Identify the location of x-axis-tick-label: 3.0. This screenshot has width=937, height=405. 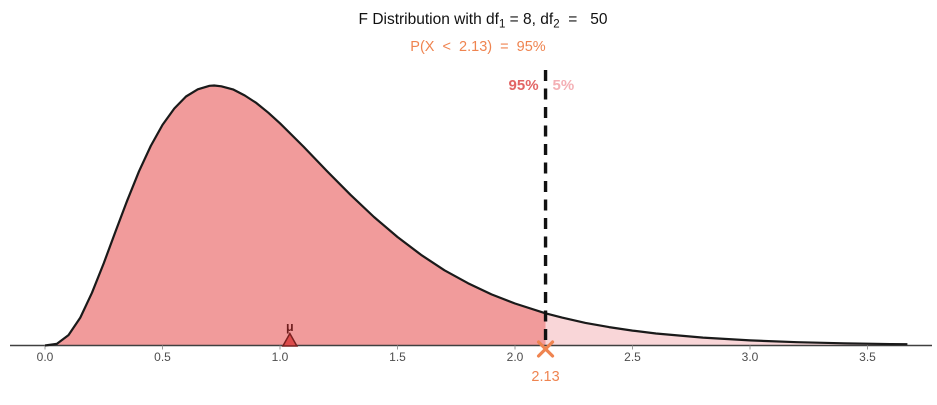
(750, 357).